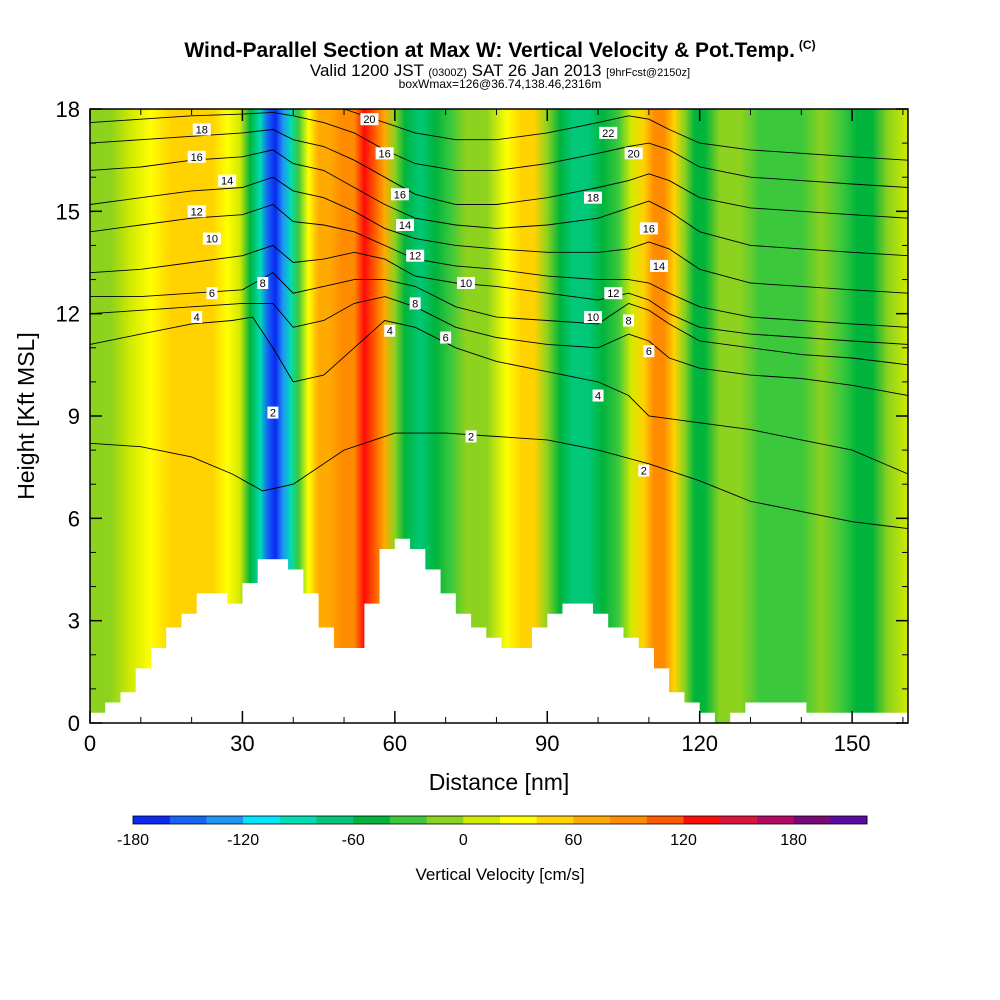 This screenshot has height=1000, width=1000. Describe the element at coordinates (547, 743) in the screenshot. I see `x-tick-label: 90` at that location.